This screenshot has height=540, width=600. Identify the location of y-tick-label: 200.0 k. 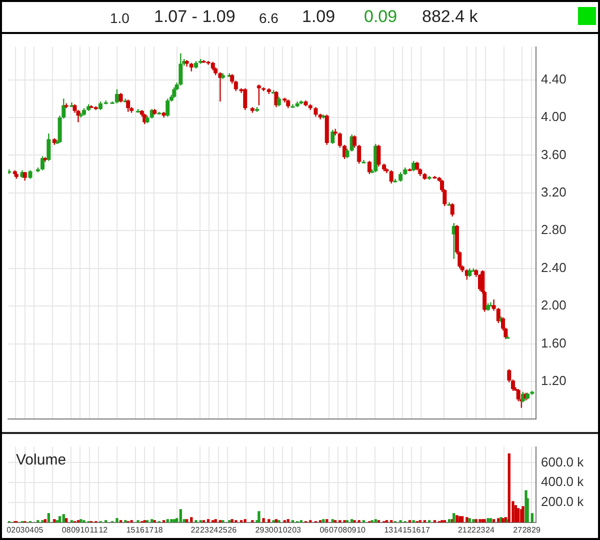
(562, 502).